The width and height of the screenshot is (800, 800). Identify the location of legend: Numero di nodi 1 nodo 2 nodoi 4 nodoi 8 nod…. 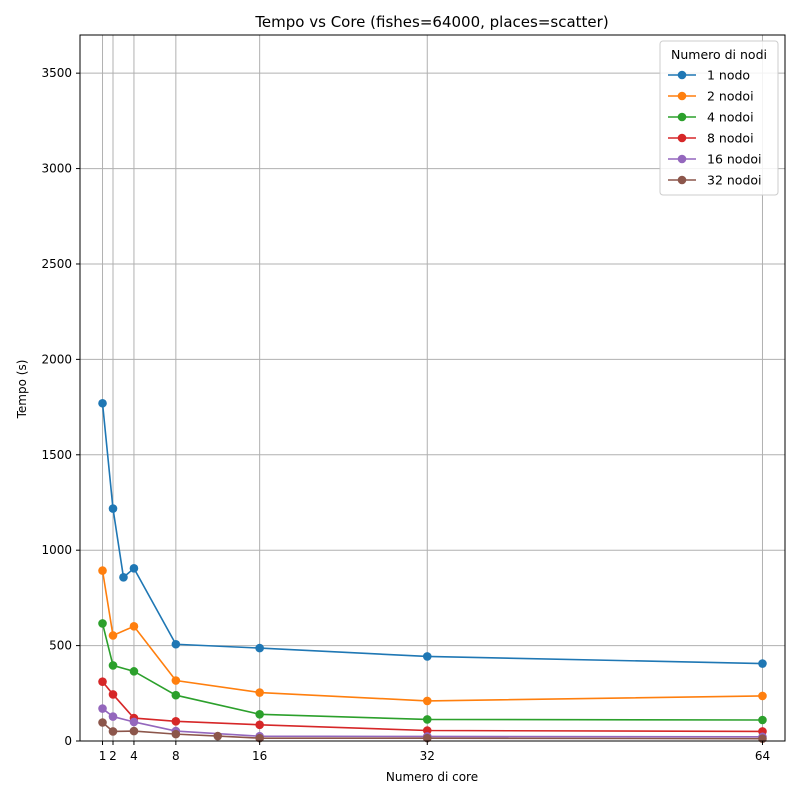
(719, 118).